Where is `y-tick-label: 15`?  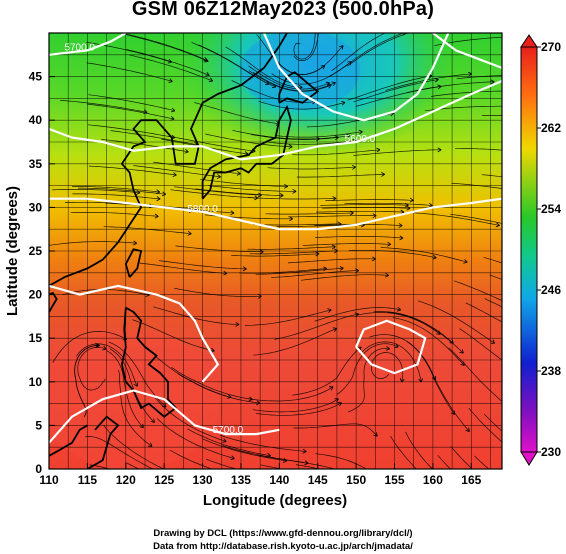 y-tick-label: 15 is located at coordinates (36, 338).